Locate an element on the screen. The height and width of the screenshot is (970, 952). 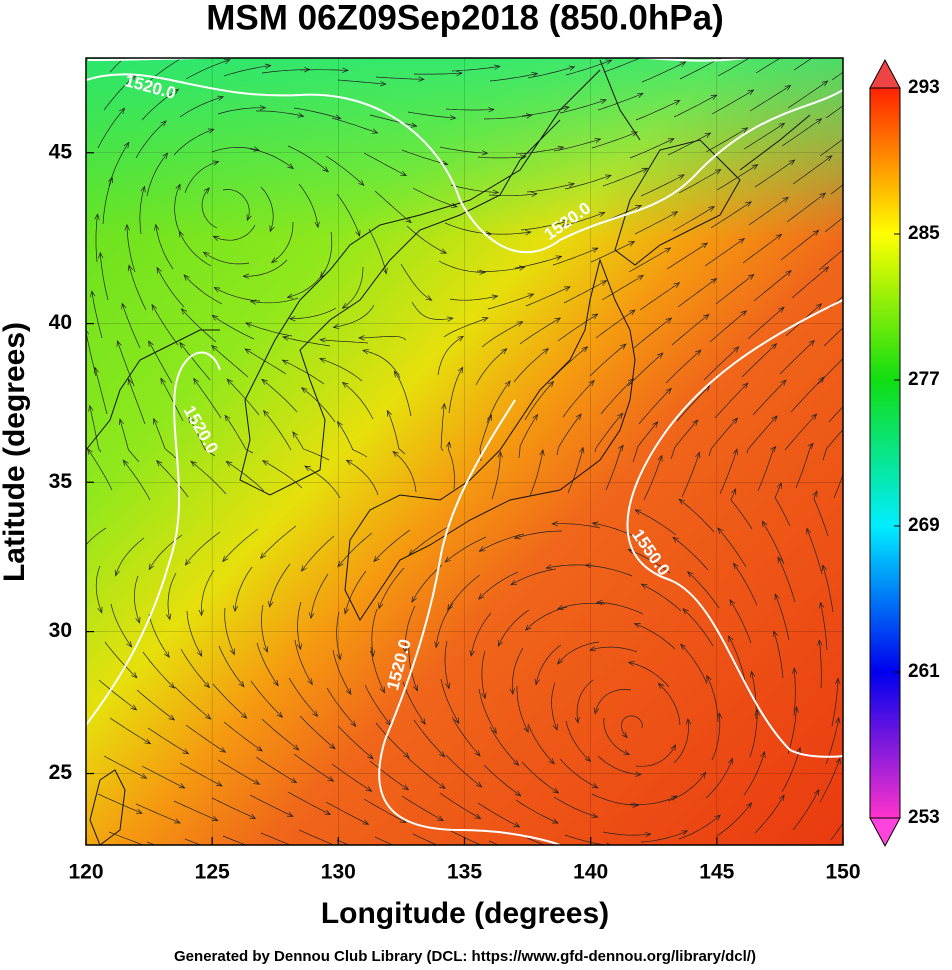
colorbar-tick-label: 253 is located at coordinates (924, 817).